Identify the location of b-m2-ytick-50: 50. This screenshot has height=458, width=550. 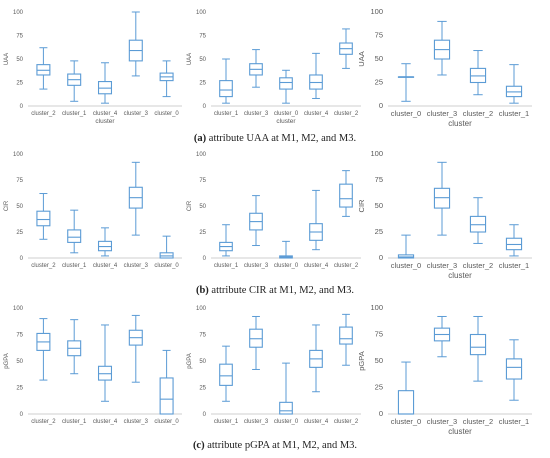
(202, 207).